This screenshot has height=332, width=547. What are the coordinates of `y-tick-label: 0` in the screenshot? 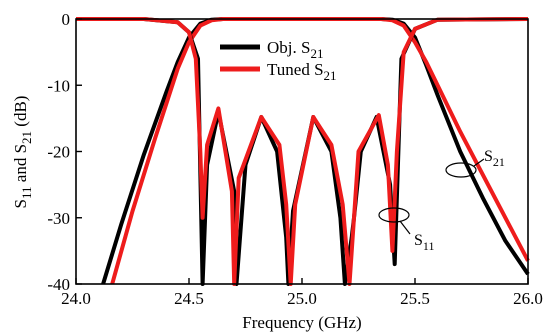 It's located at (66, 19).